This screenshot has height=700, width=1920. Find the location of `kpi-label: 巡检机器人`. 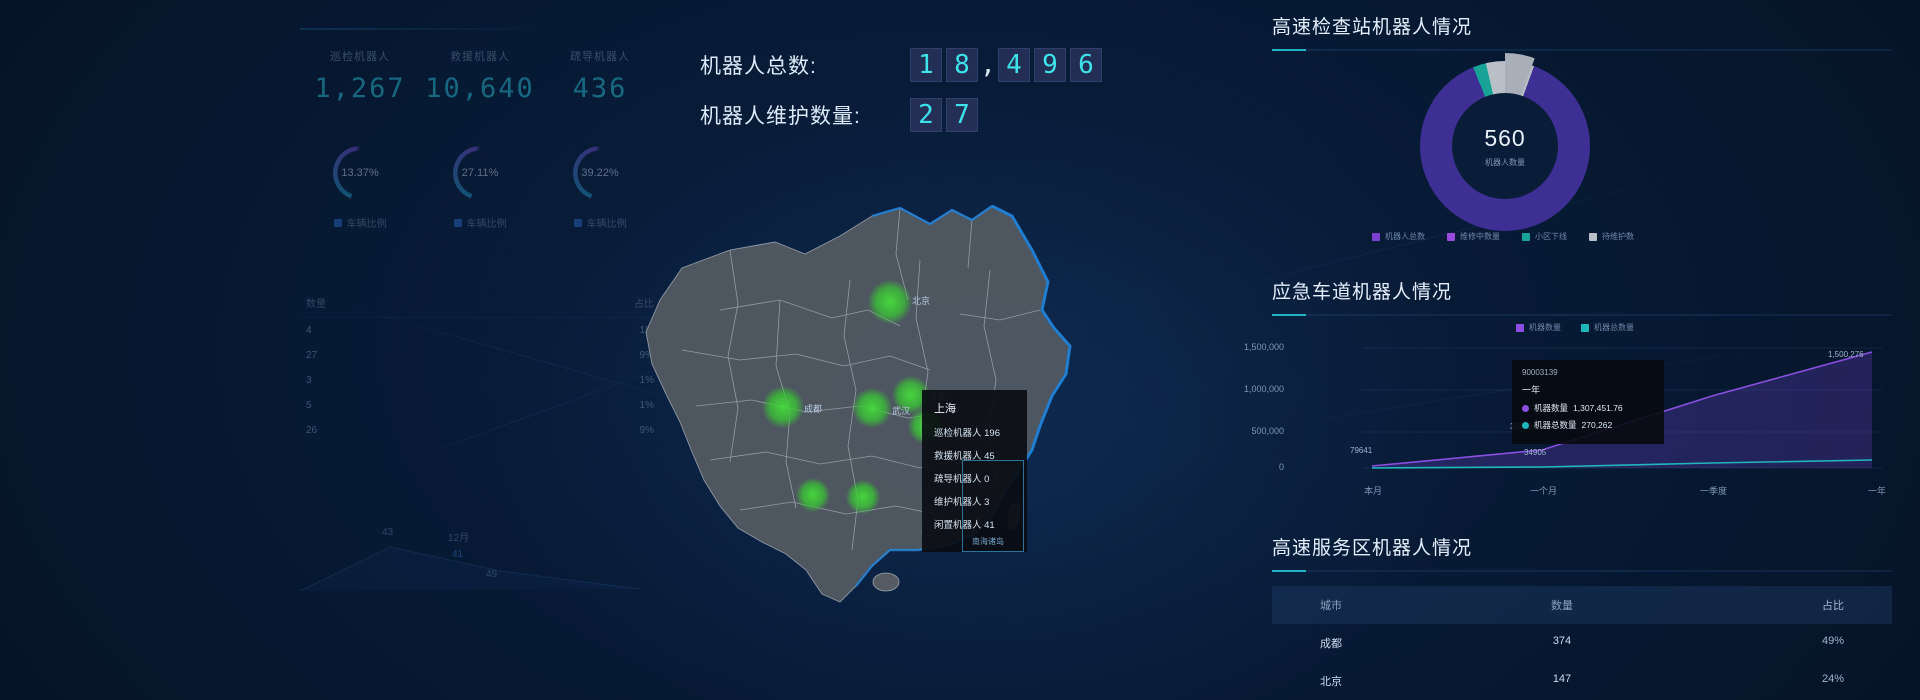

kpi-label: 巡检机器人 is located at coordinates (360, 57).